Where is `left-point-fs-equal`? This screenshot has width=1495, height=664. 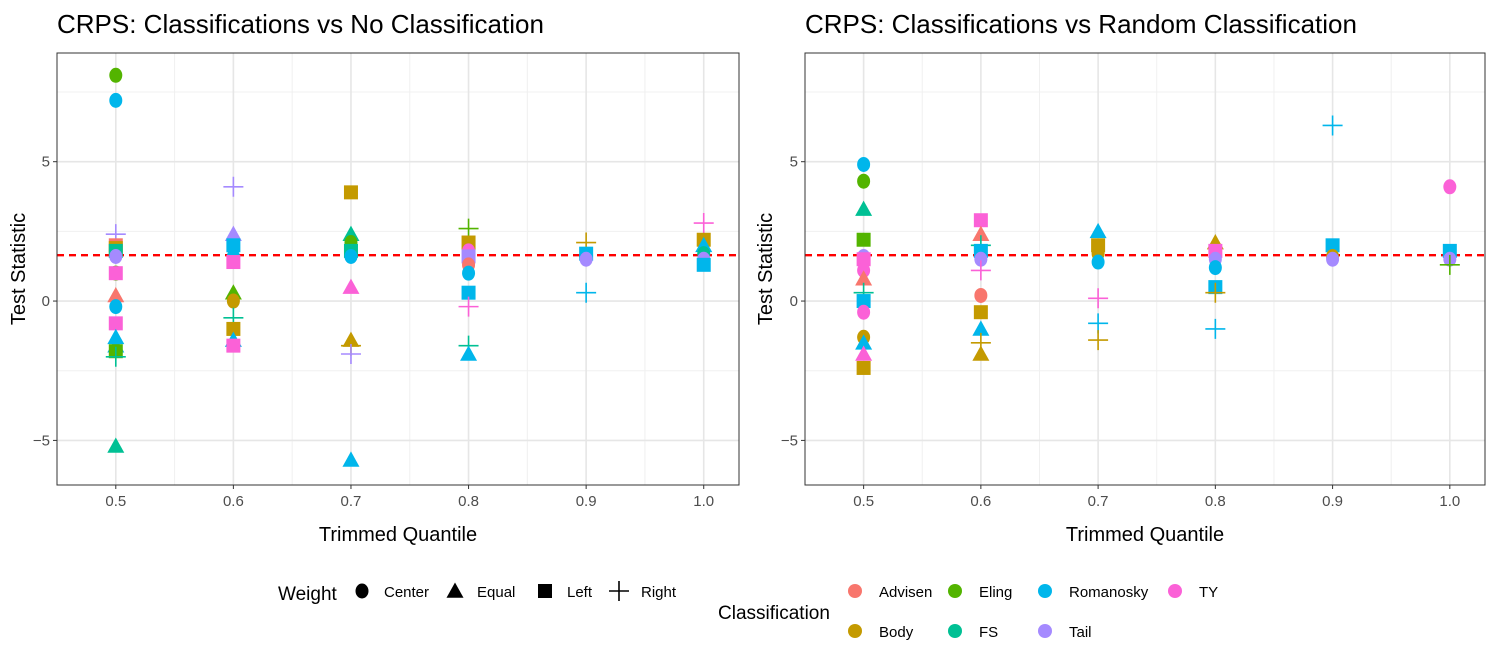
left-point-fs-equal is located at coordinates (116, 445).